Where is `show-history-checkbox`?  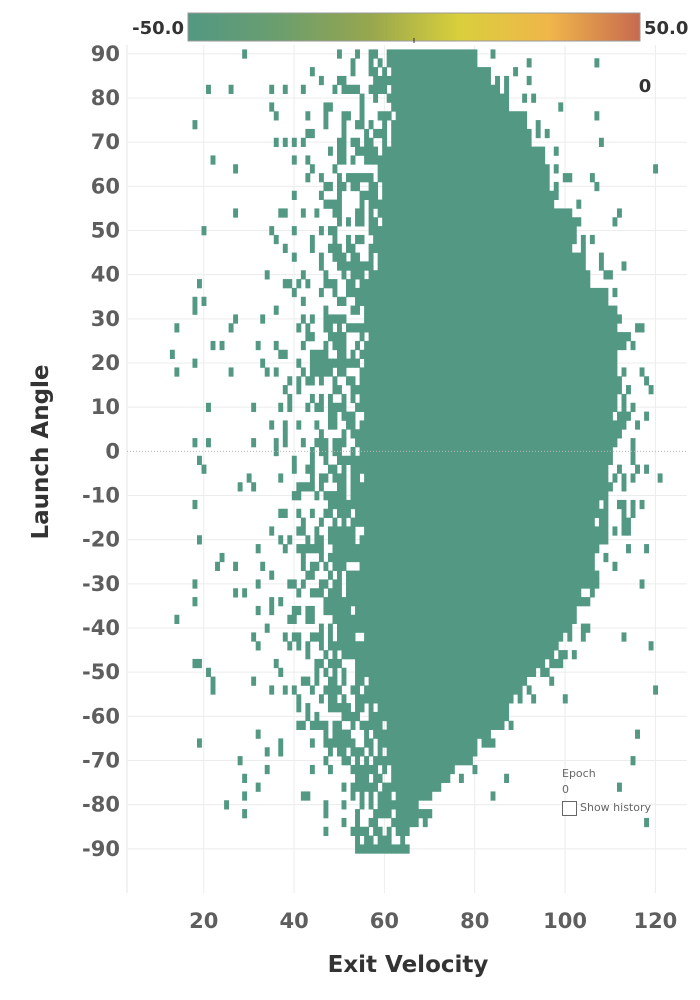
show-history-checkbox is located at coordinates (569, 808).